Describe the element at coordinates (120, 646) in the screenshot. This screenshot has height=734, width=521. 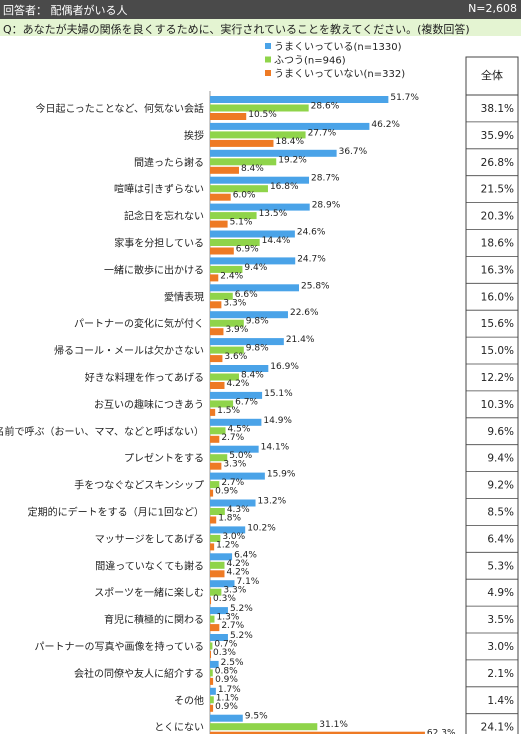
I see `category-label: パートナーの写真や画像を持っている` at that location.